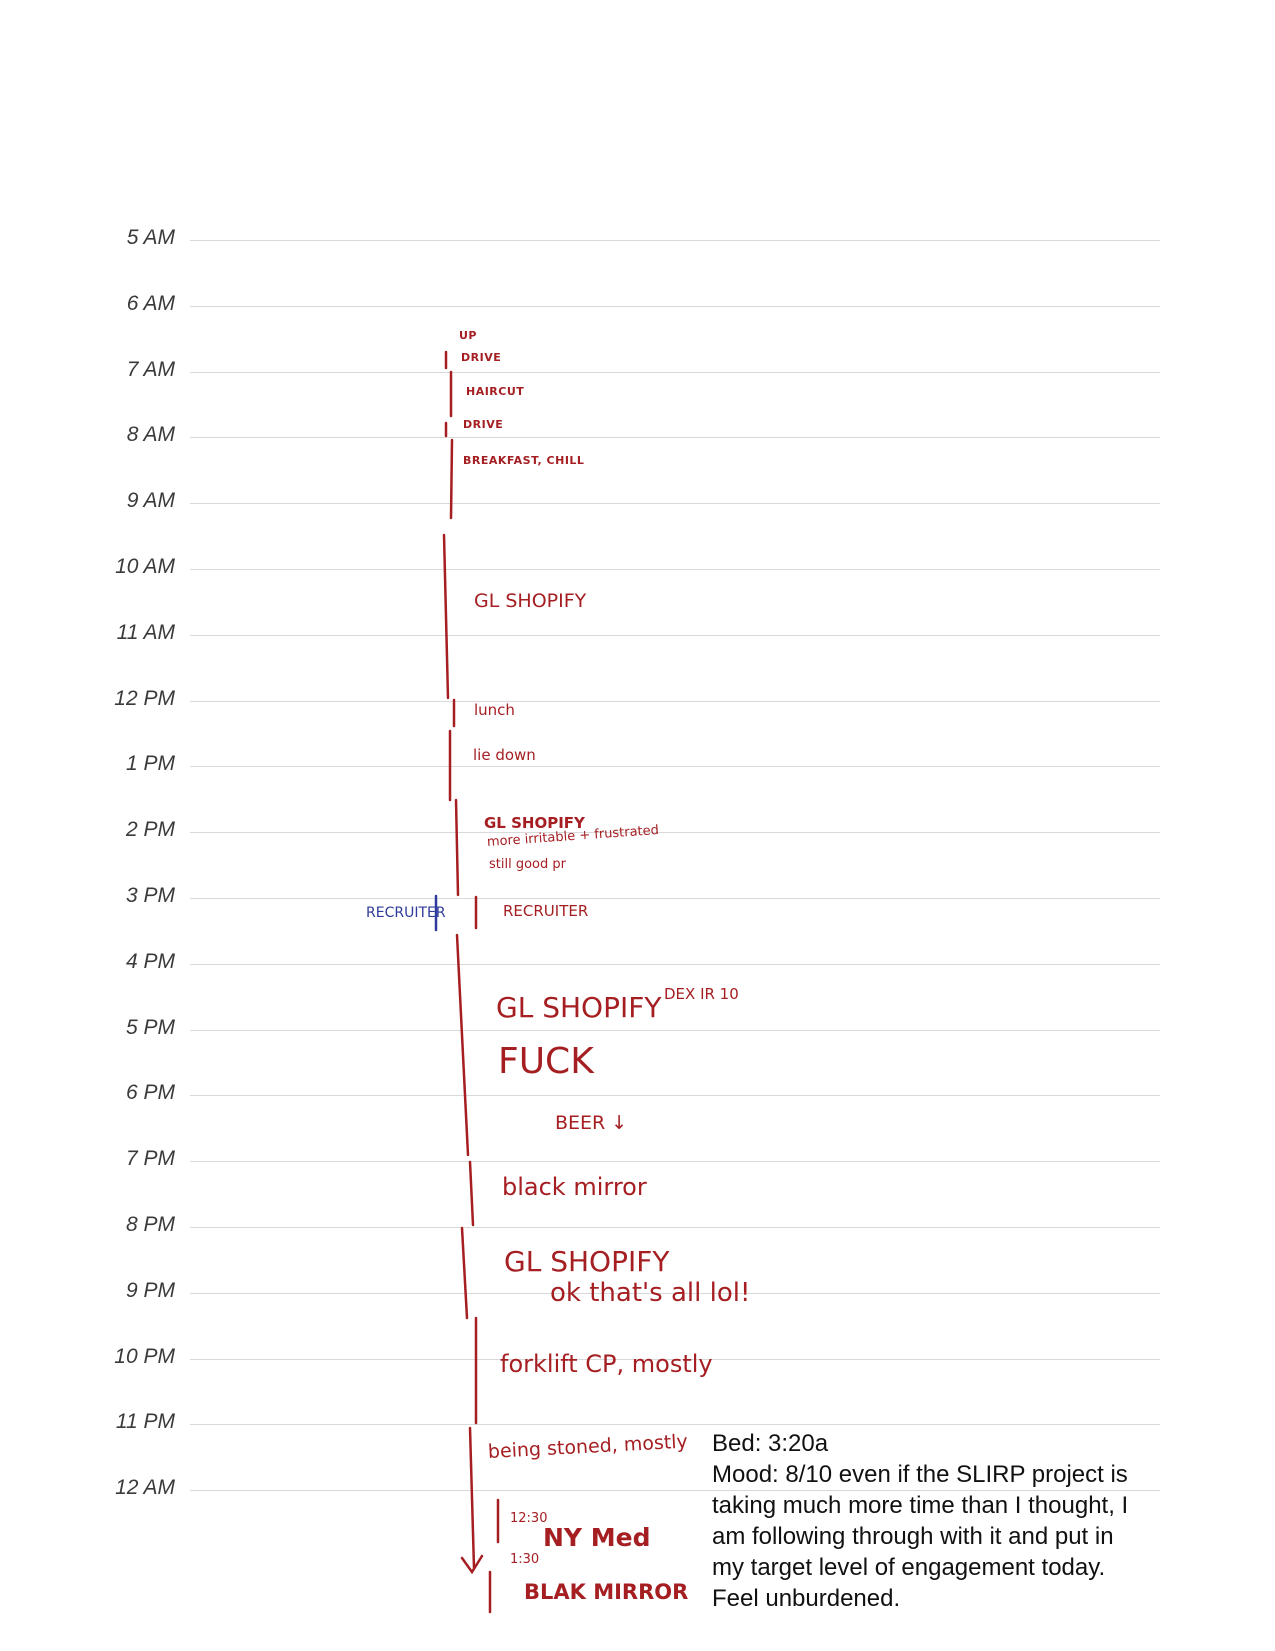 This screenshot has height=1651, width=1275. What do you see at coordinates (150, 303) in the screenshot?
I see `hour-label: 6 AM` at bounding box center [150, 303].